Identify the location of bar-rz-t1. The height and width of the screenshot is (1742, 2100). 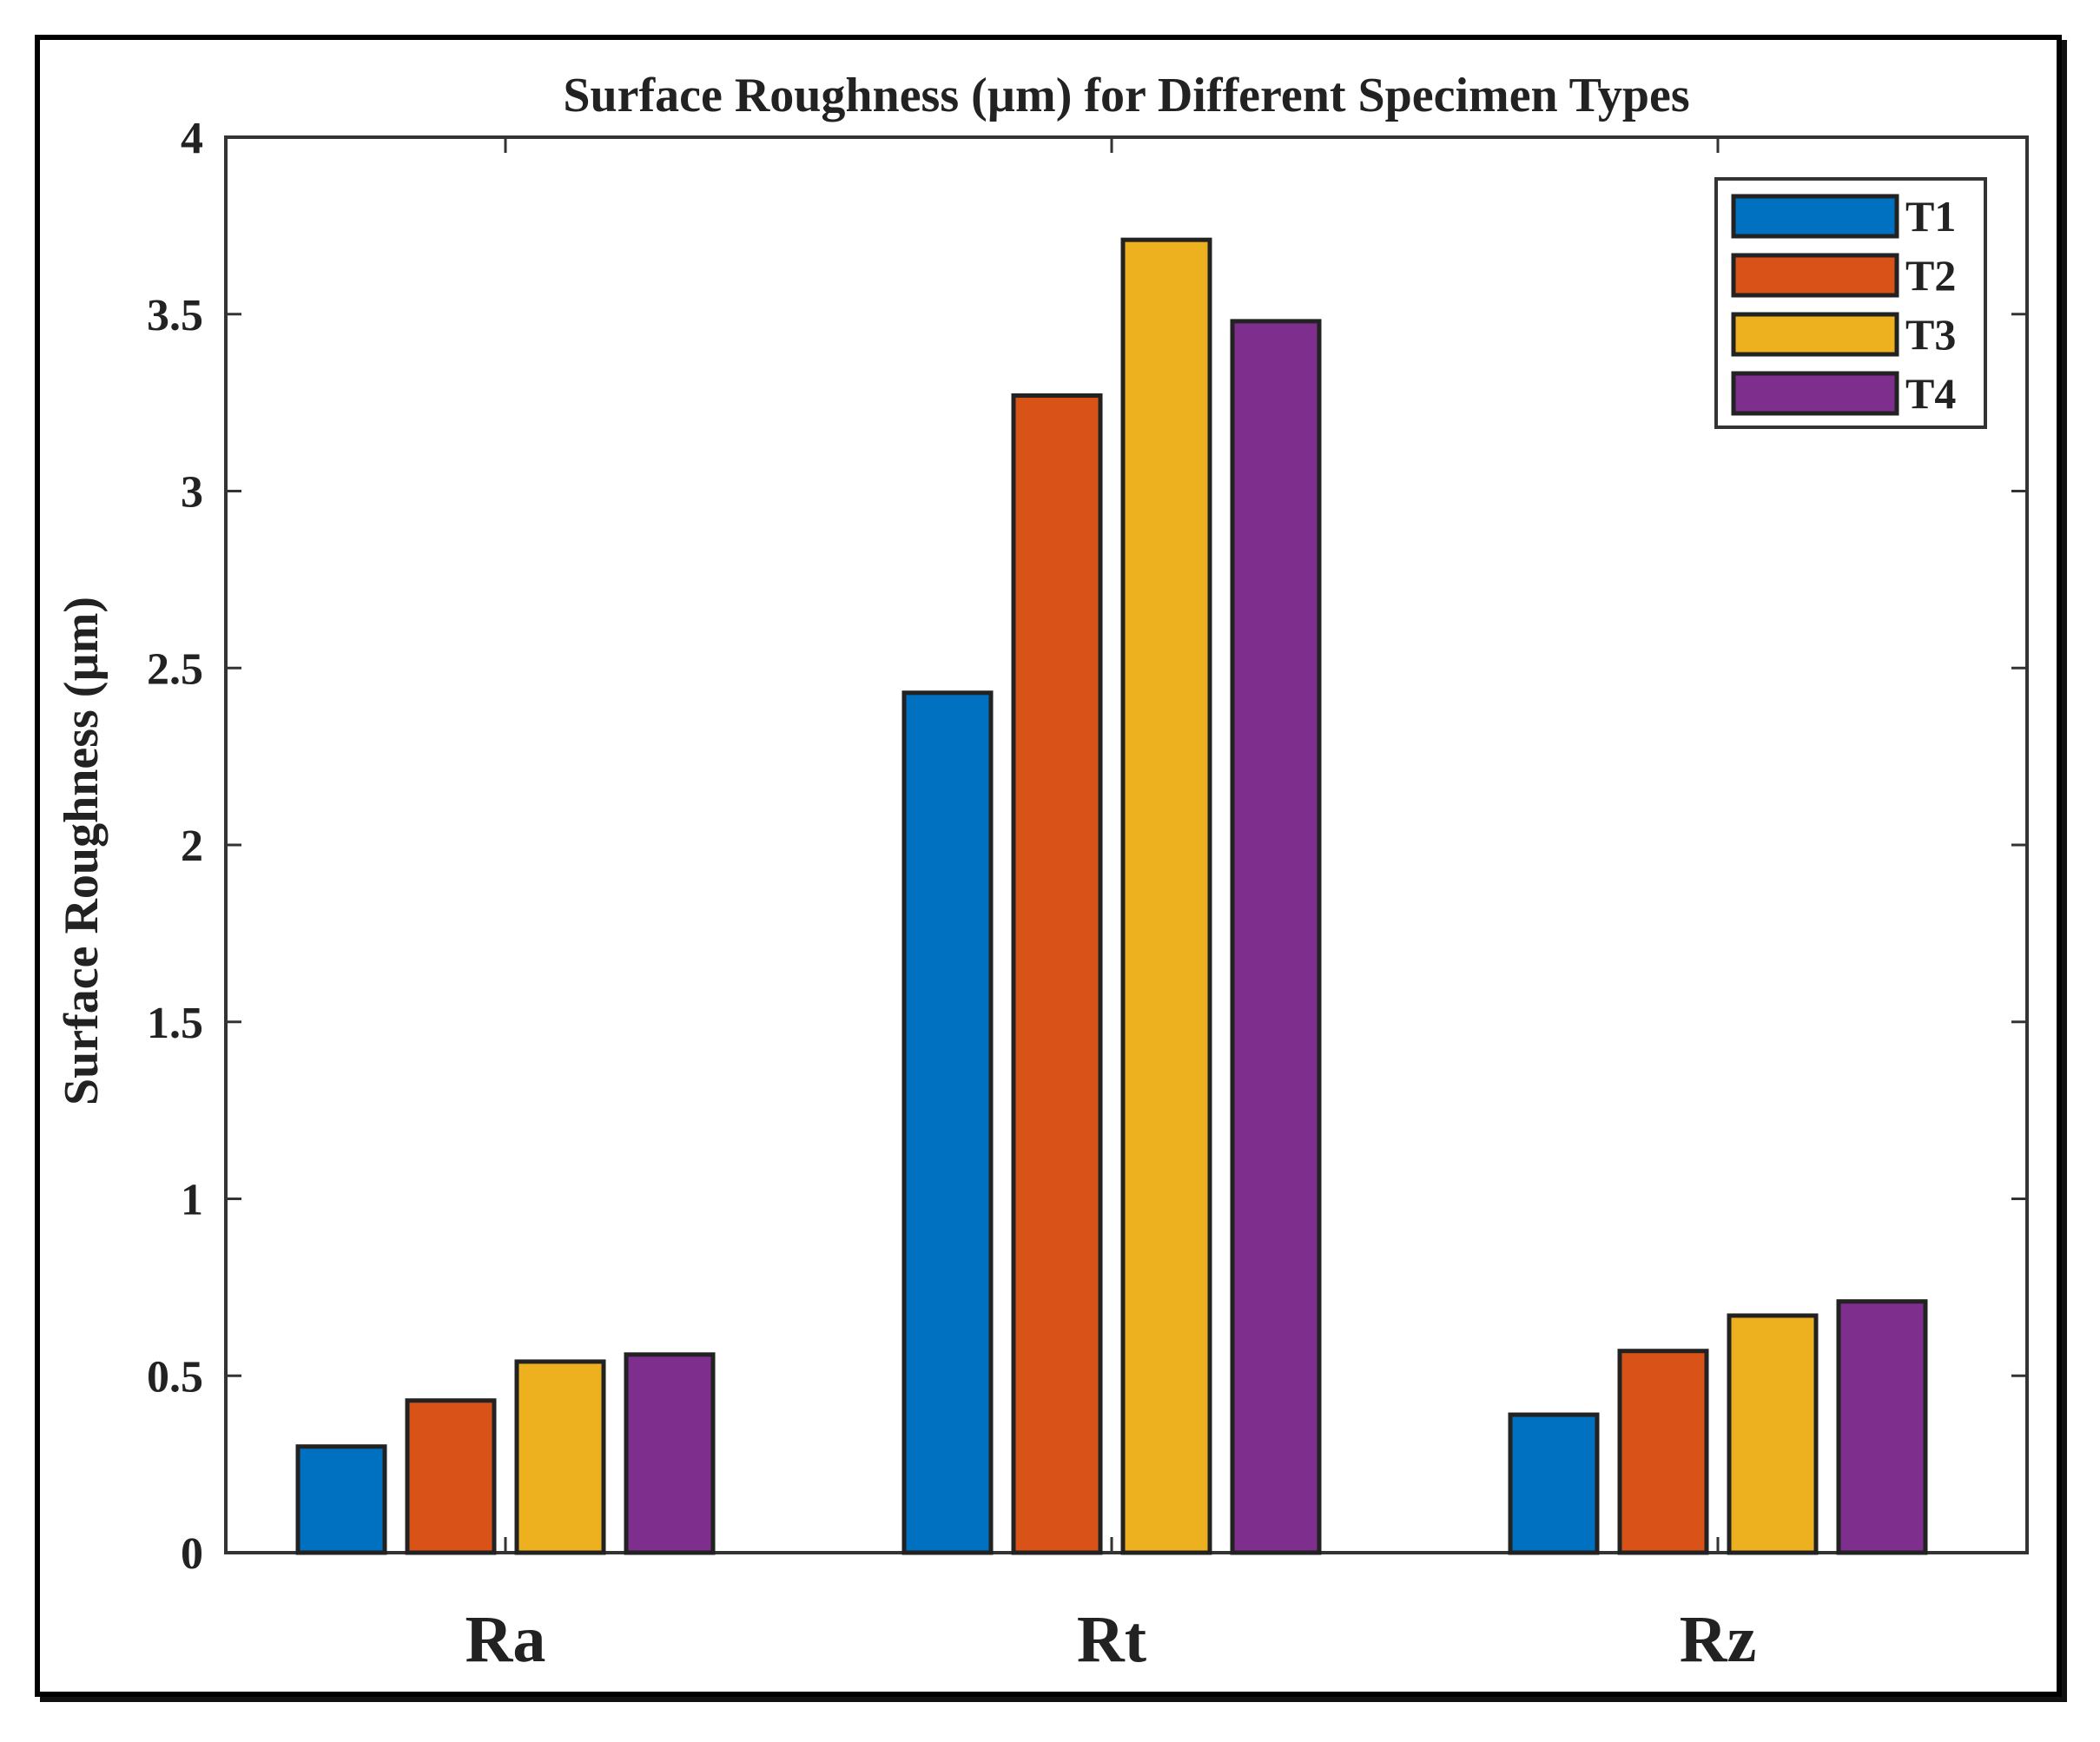
(1554, 1483).